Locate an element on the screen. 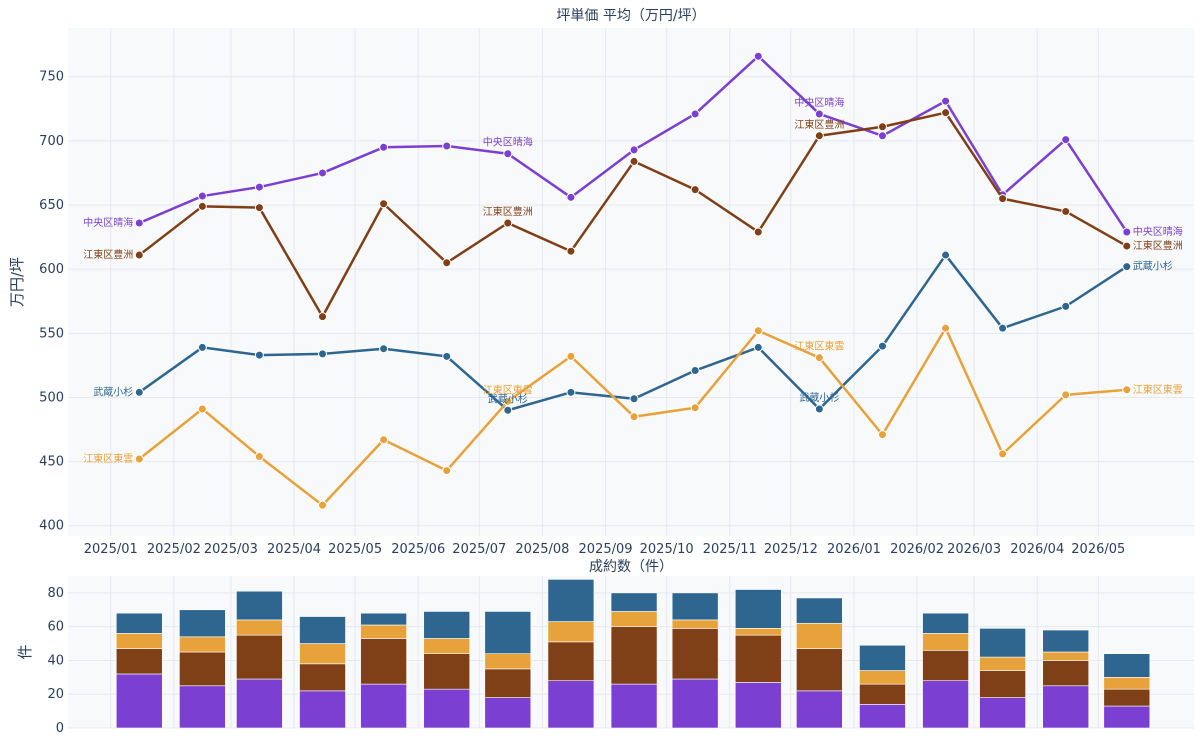  line-x-tick-label: 2025/08 is located at coordinates (542, 549).